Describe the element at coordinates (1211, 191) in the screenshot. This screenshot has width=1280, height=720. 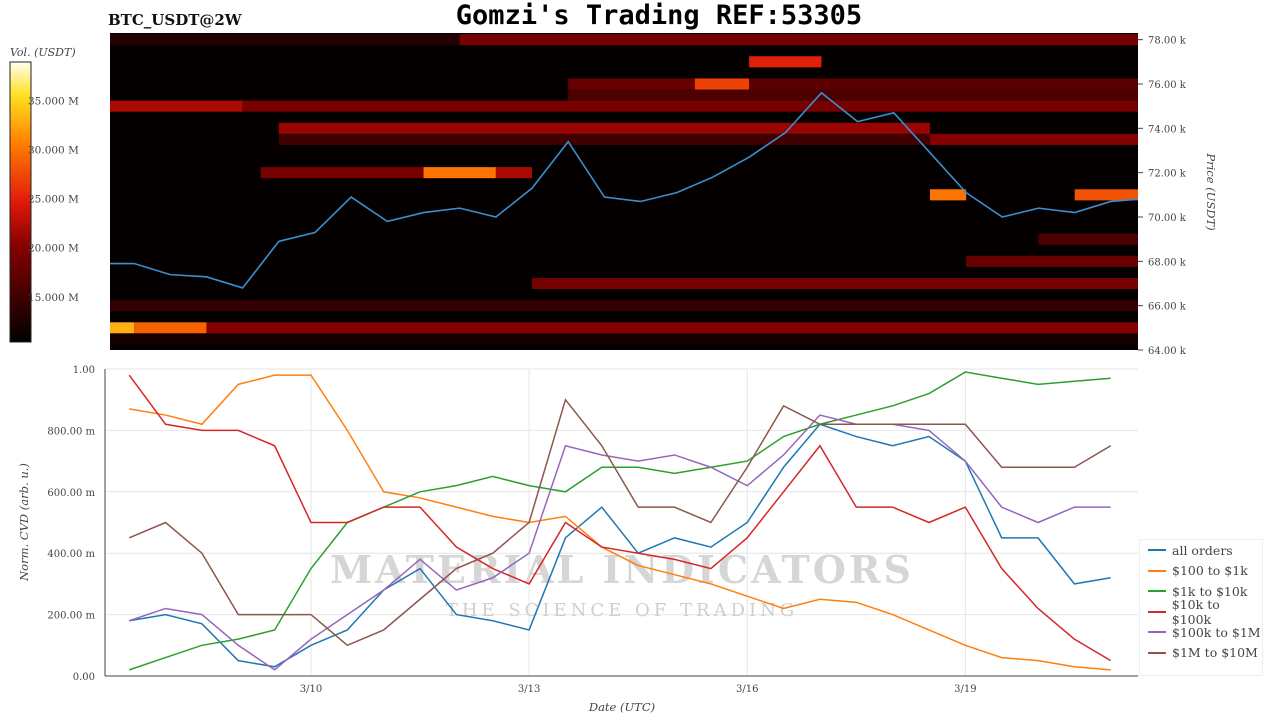
I see `price-axis-label: Price (USDT)` at that location.